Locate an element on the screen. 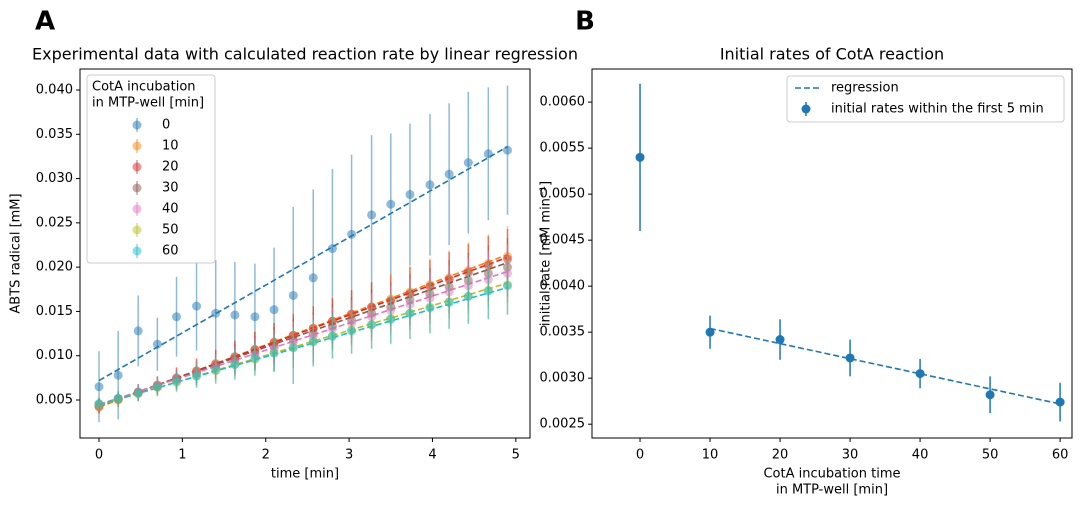 The image size is (1080, 508). x-tick-label: 10 is located at coordinates (710, 455).